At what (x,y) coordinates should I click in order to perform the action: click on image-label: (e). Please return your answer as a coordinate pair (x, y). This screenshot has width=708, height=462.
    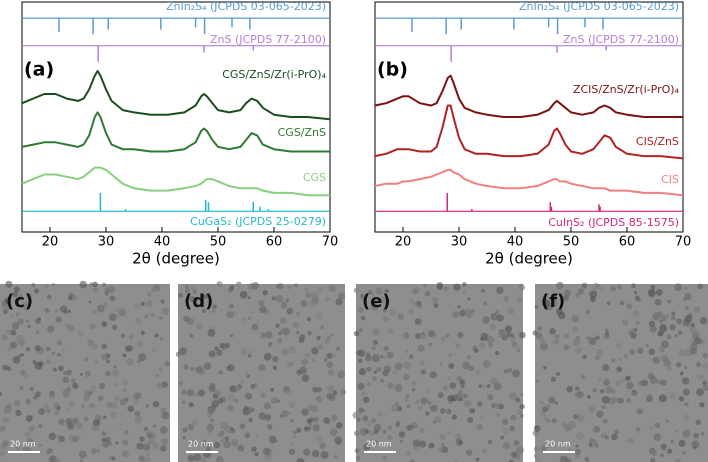
    Looking at the image, I should click on (376, 301).